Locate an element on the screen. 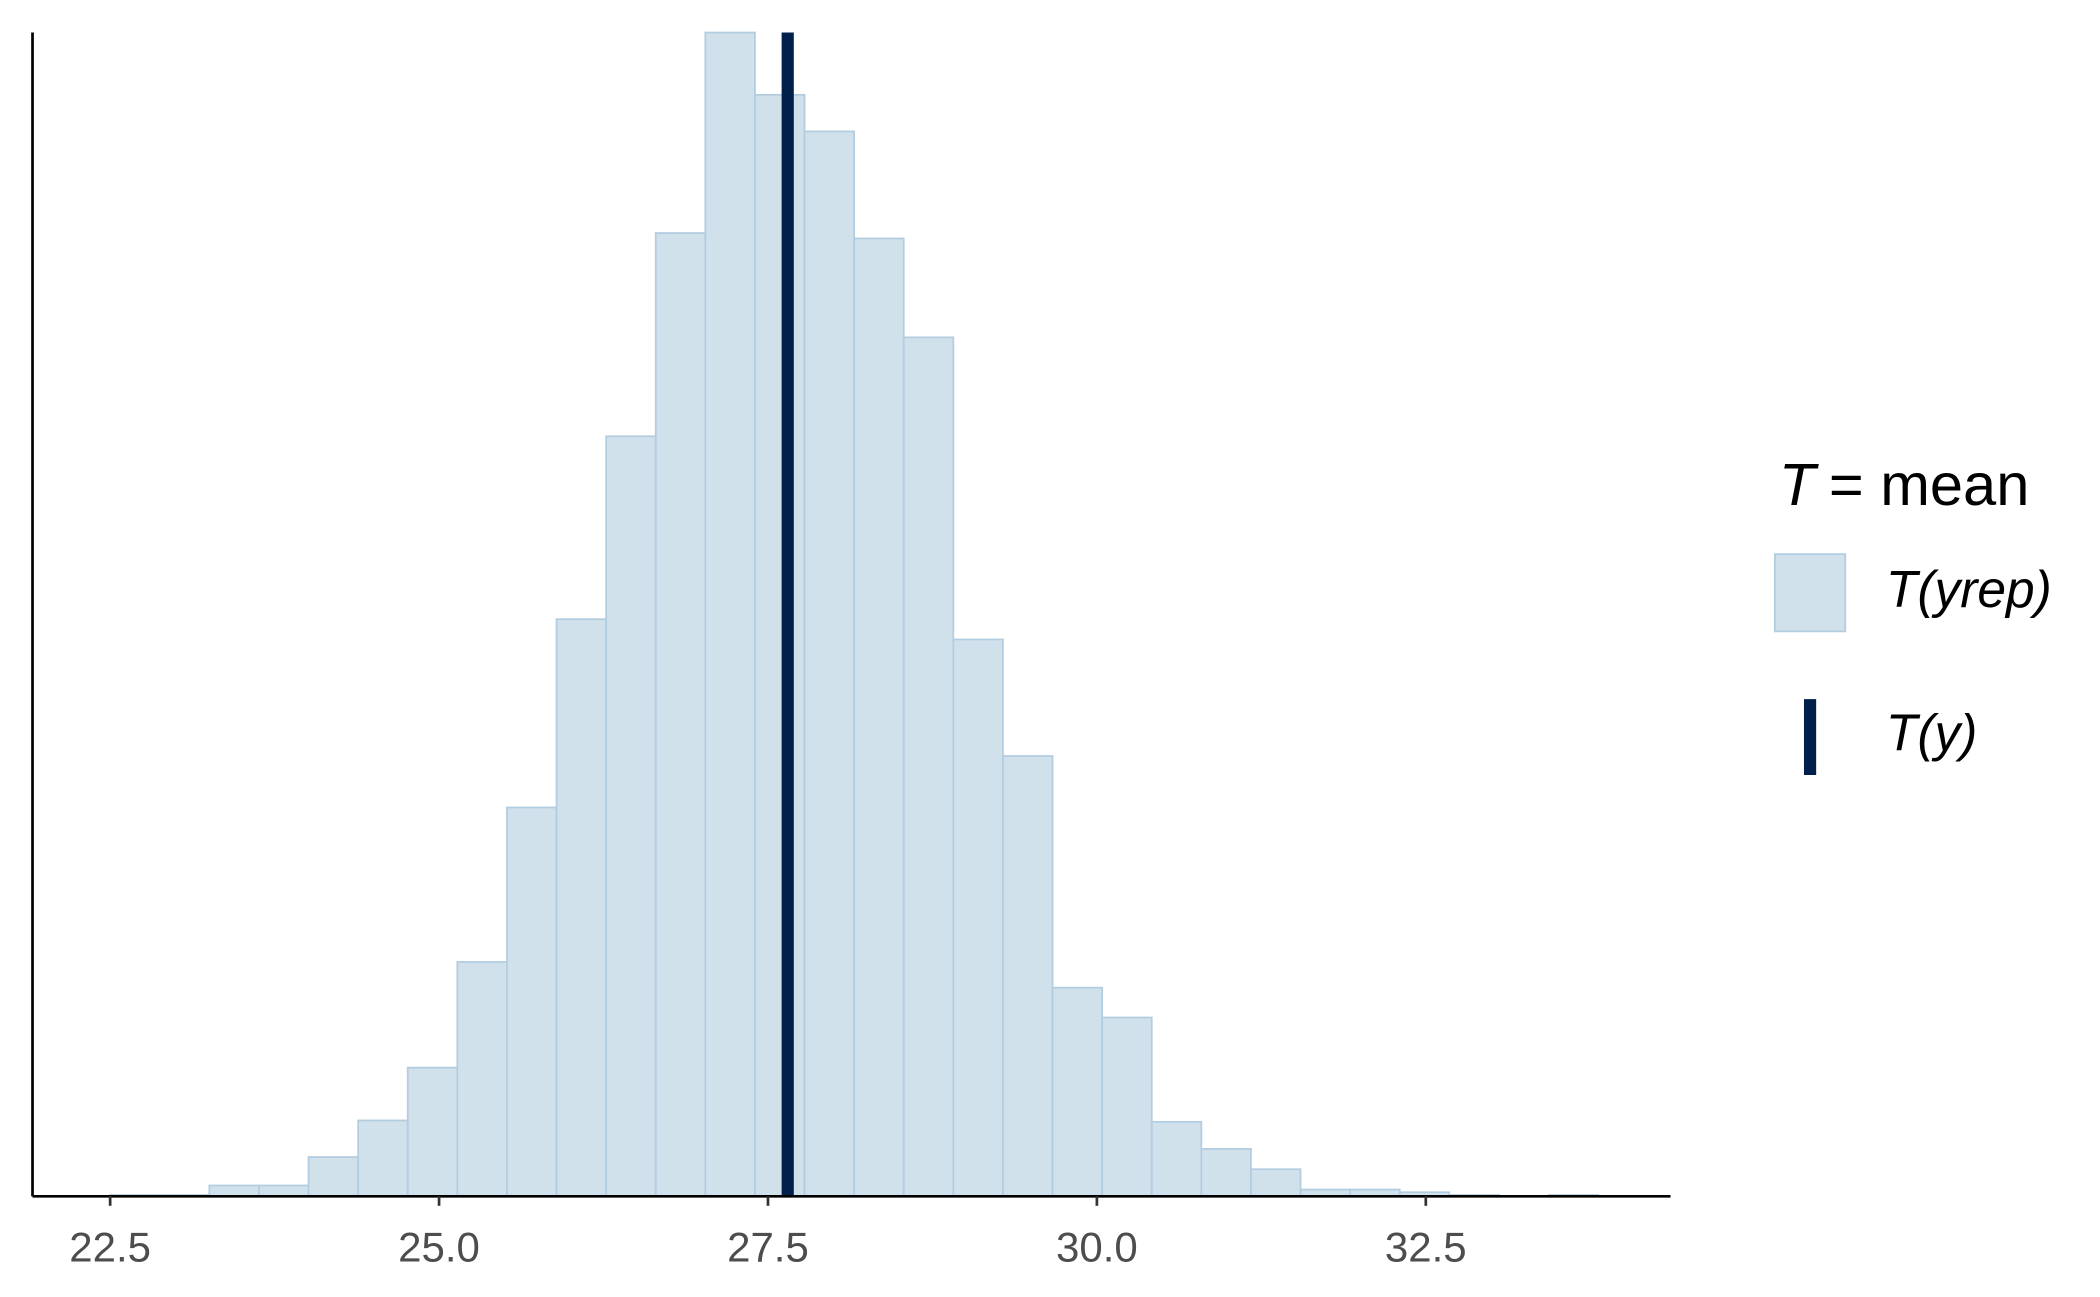  x-tick-label: 25.0 is located at coordinates (439, 1247).